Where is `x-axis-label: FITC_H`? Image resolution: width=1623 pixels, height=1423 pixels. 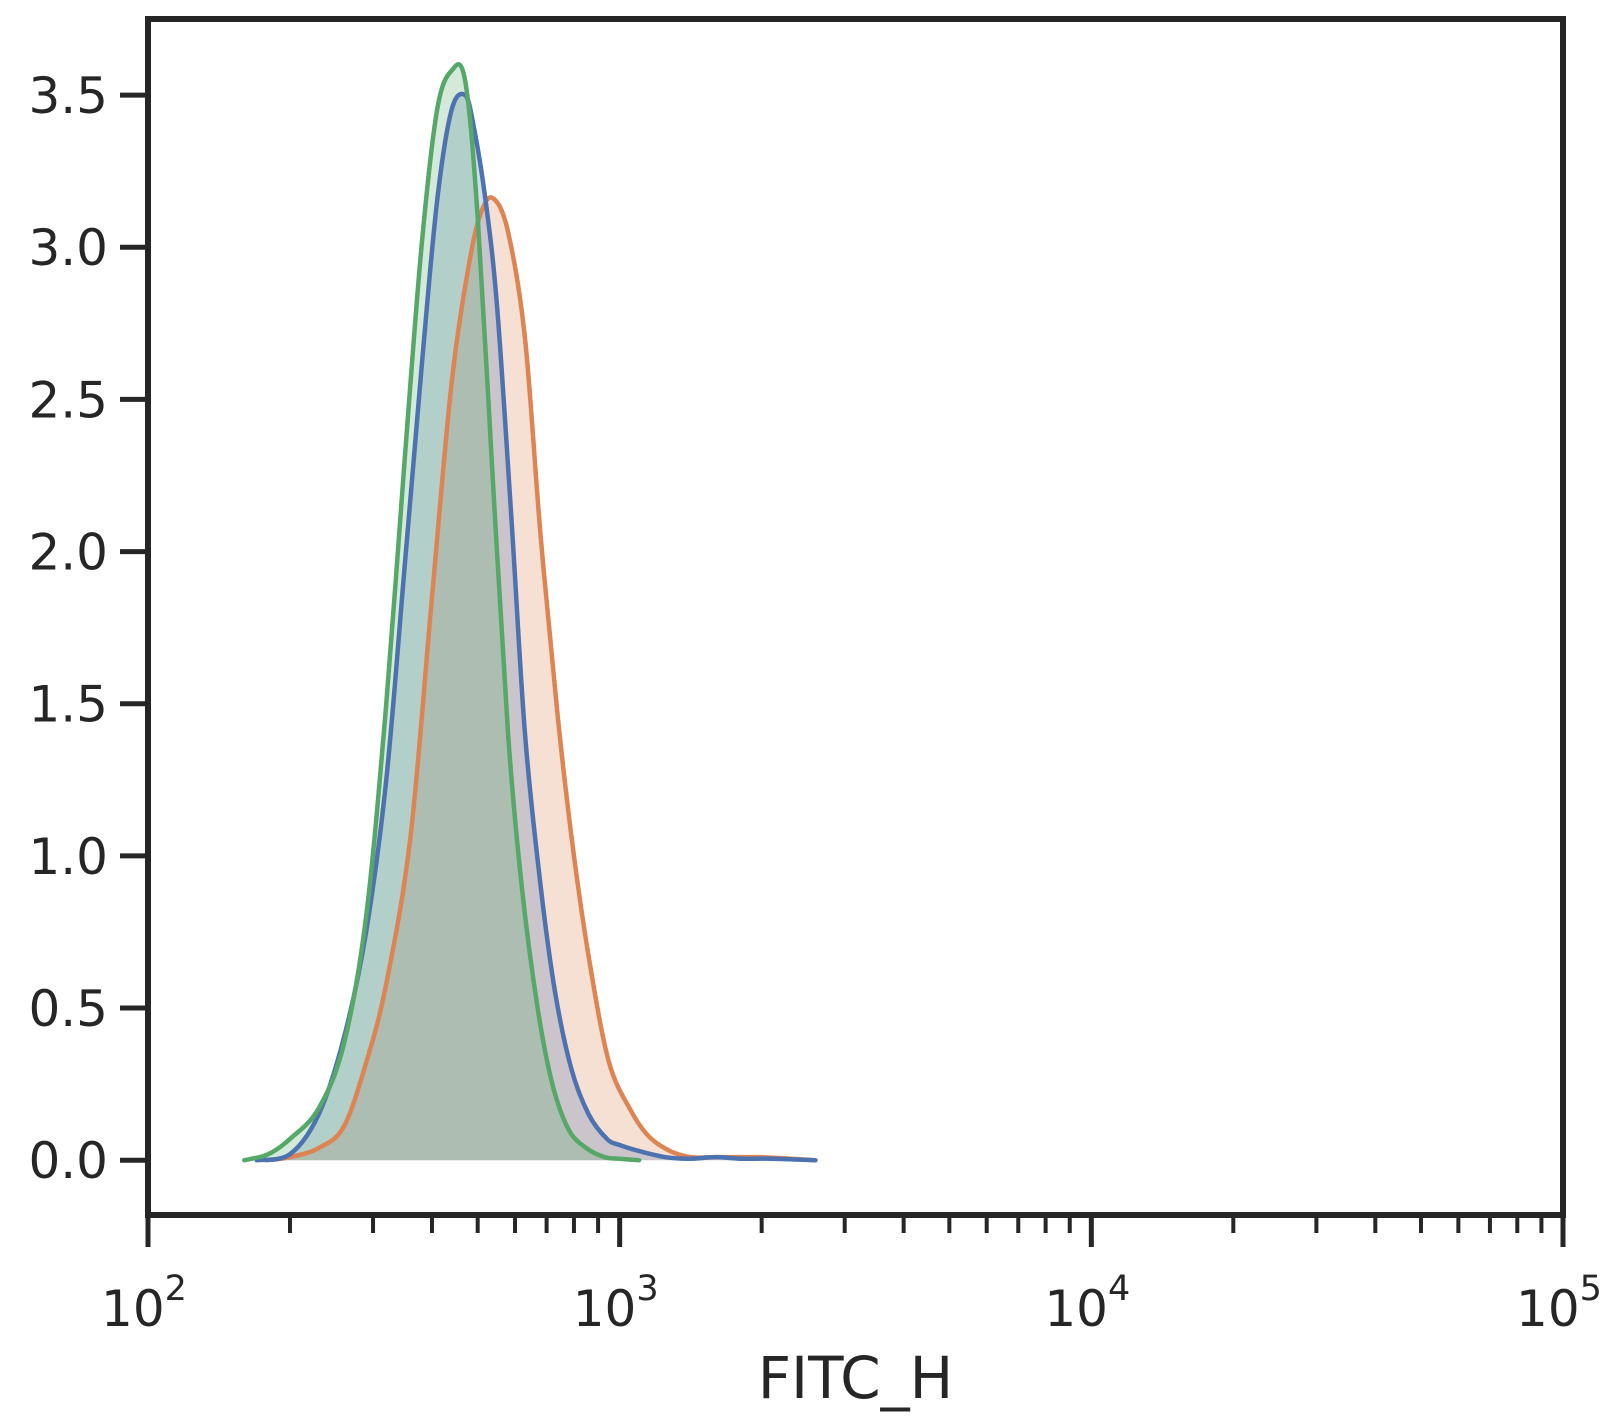
x-axis-label: FITC_H is located at coordinates (856, 1378).